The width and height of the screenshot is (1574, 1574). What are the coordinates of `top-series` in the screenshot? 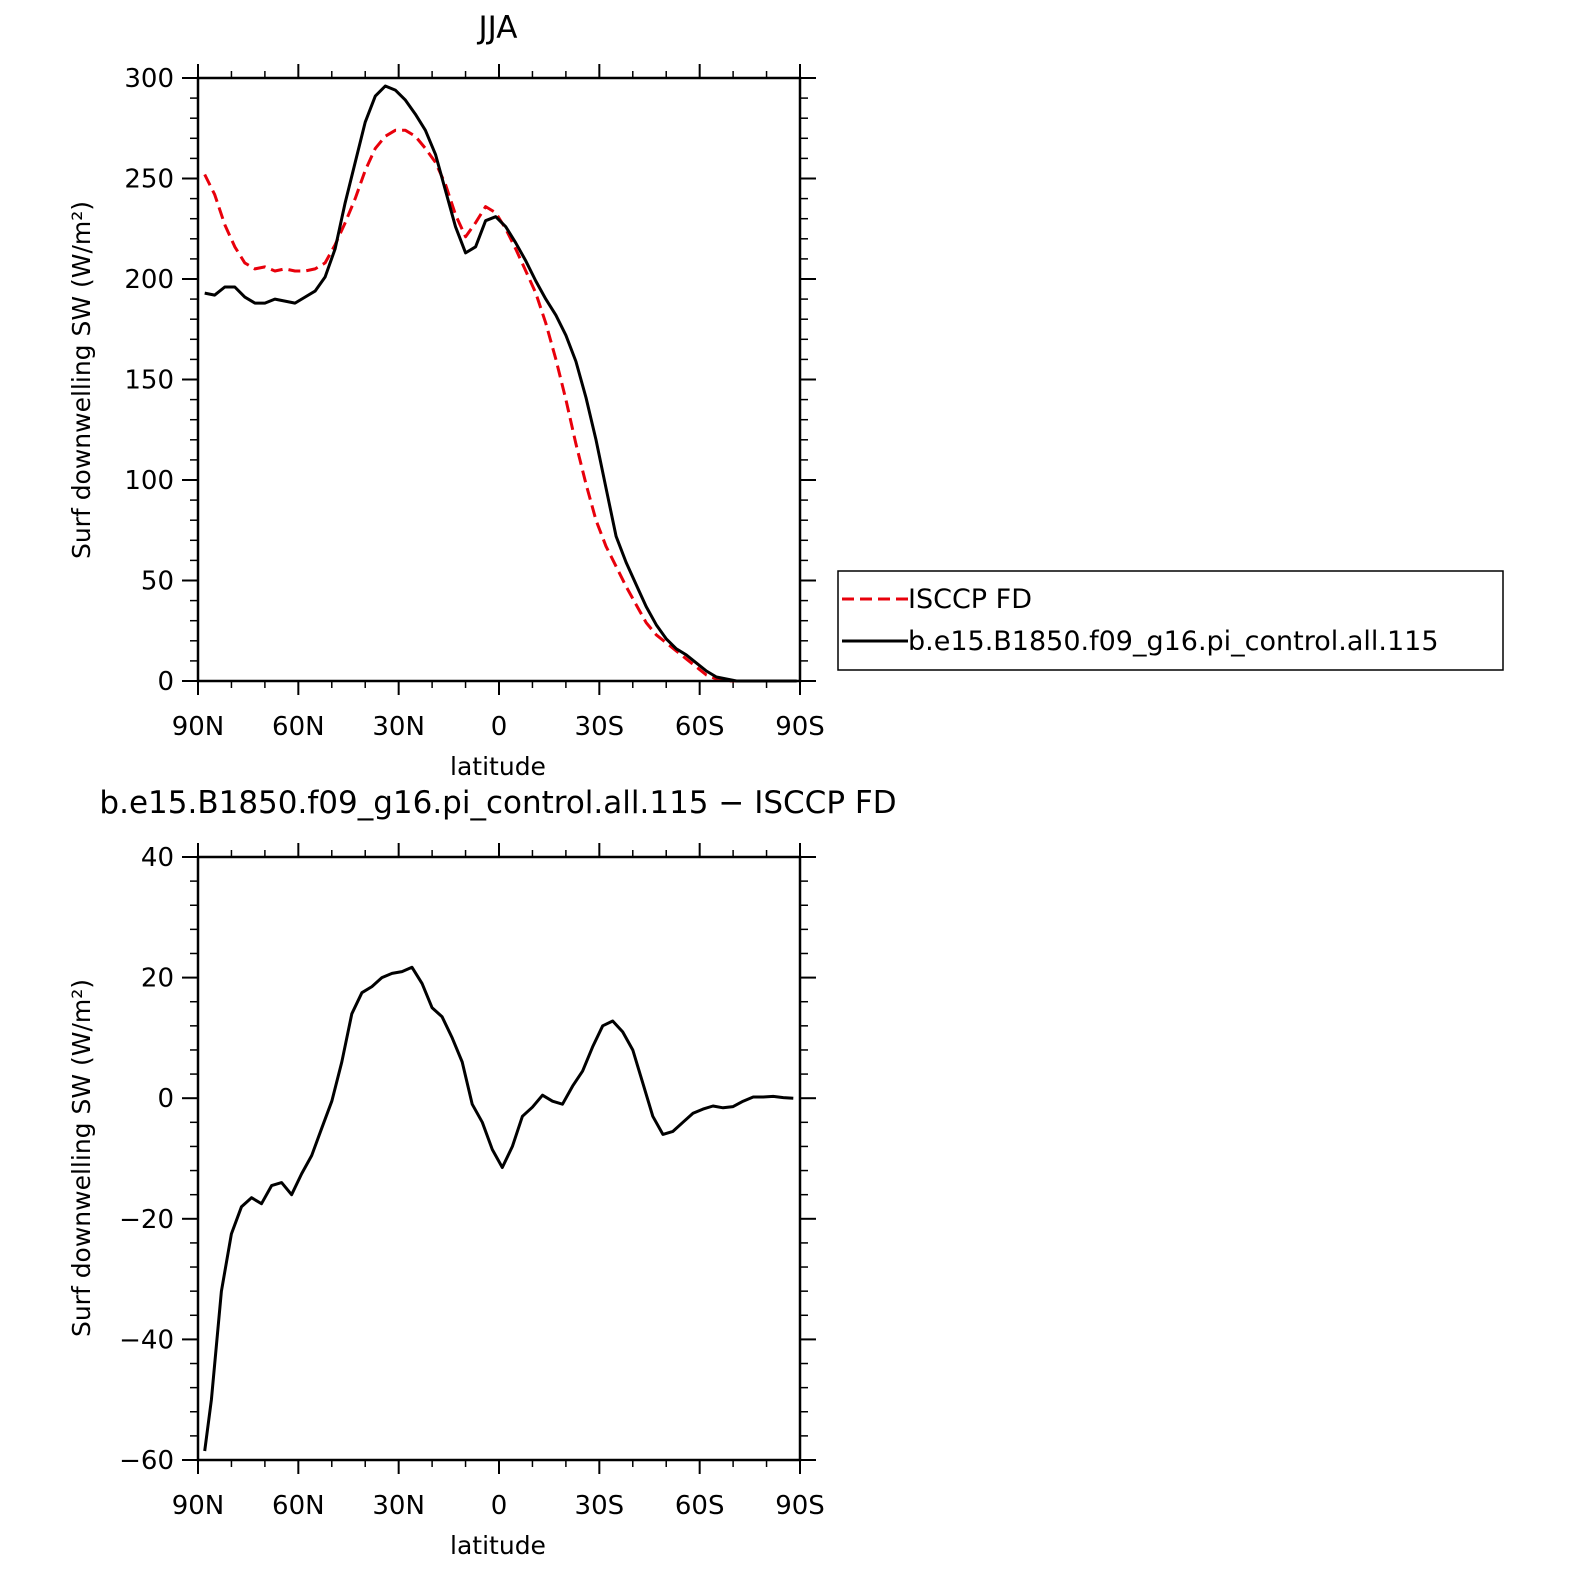 It's located at (500, 383).